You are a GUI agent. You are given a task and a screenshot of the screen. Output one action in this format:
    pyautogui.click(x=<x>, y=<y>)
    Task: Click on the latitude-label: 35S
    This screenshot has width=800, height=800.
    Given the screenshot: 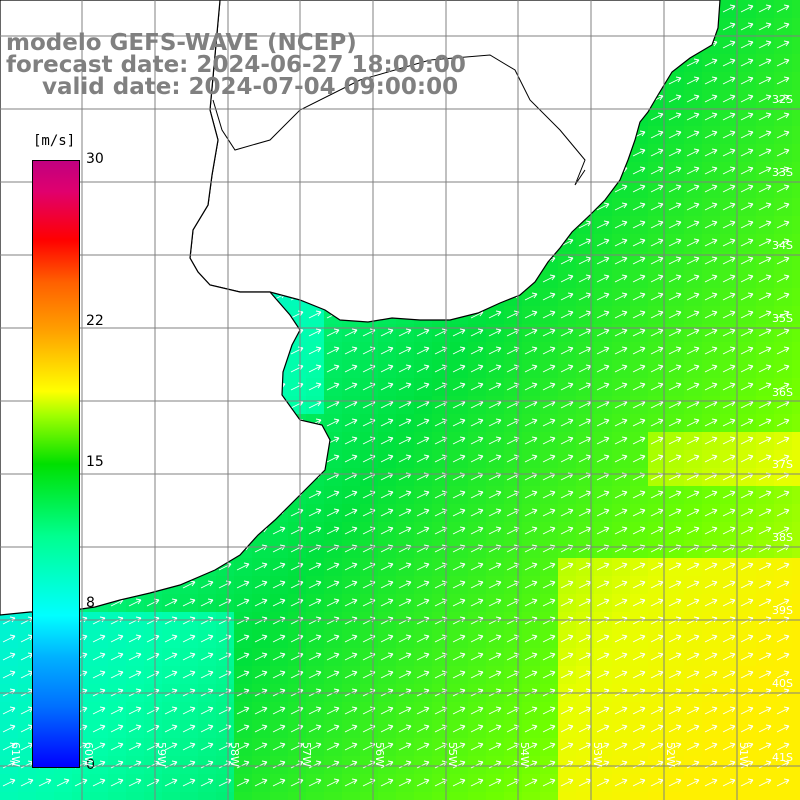 What is the action you would take?
    pyautogui.click(x=782, y=318)
    